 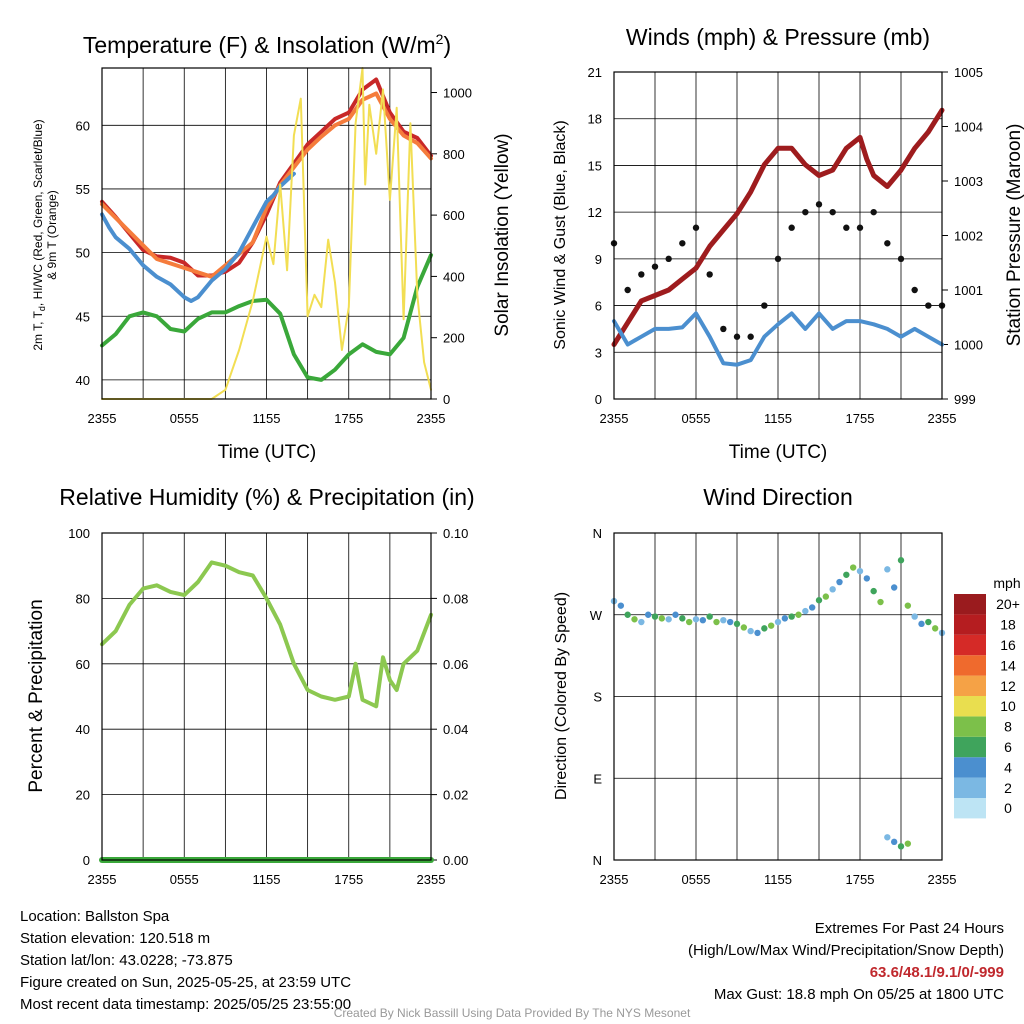 What do you see at coordinates (595, 212) in the screenshot?
I see `y-tick-label-left: 12` at bounding box center [595, 212].